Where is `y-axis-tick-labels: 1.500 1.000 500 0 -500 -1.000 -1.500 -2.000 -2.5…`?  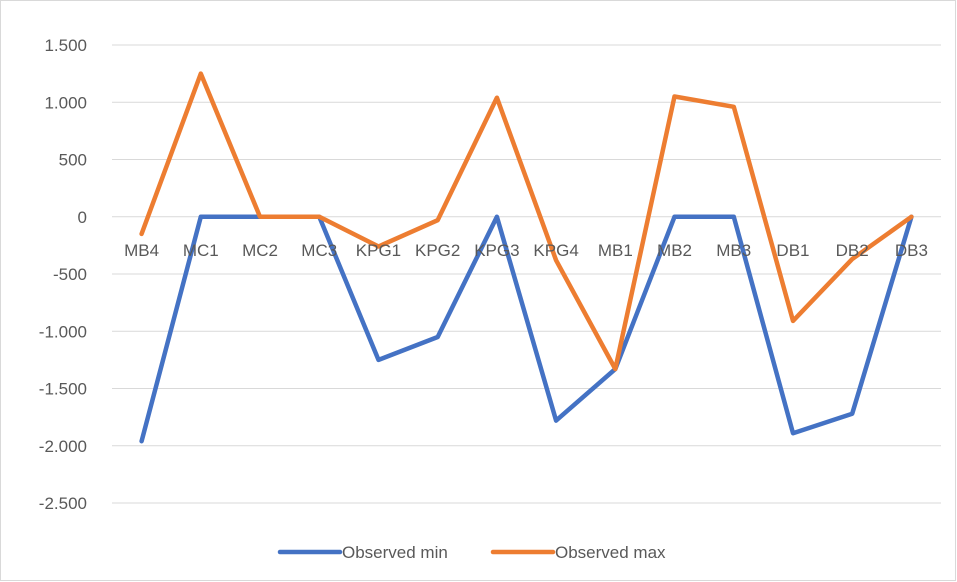
y-axis-tick-labels: 1.500 1.000 500 0 -500 -1.000 -1.500 -2.000 -2.5… is located at coordinates (63, 274).